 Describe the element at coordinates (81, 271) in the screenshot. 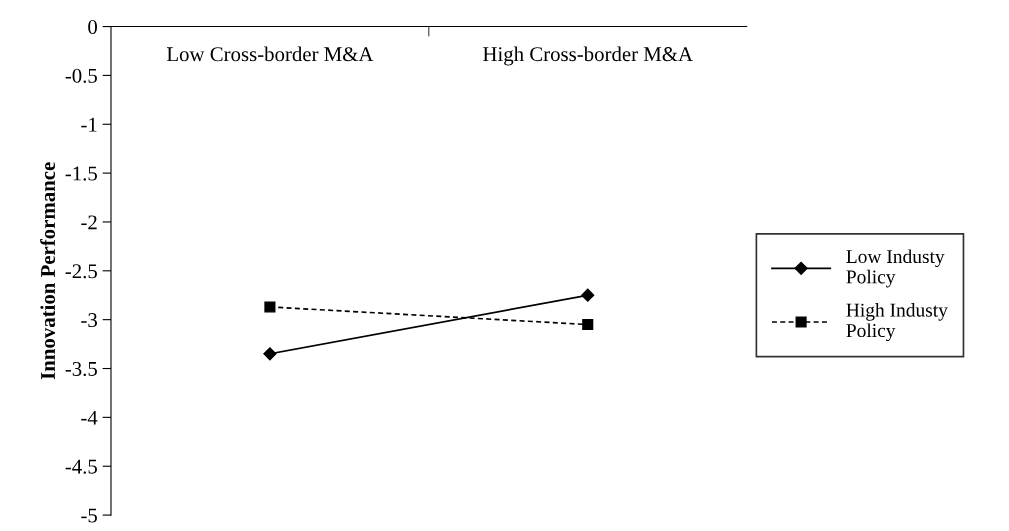

I see `y-tick-label: -2.5` at that location.